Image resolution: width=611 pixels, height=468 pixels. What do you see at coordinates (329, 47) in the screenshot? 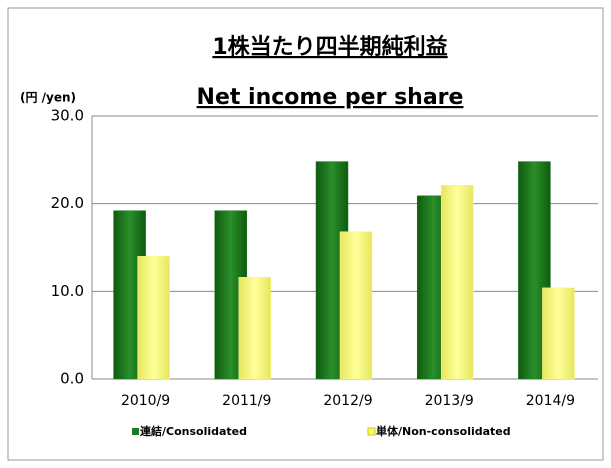
I see `chart-title: 1株当たり四半期純利益` at bounding box center [329, 47].